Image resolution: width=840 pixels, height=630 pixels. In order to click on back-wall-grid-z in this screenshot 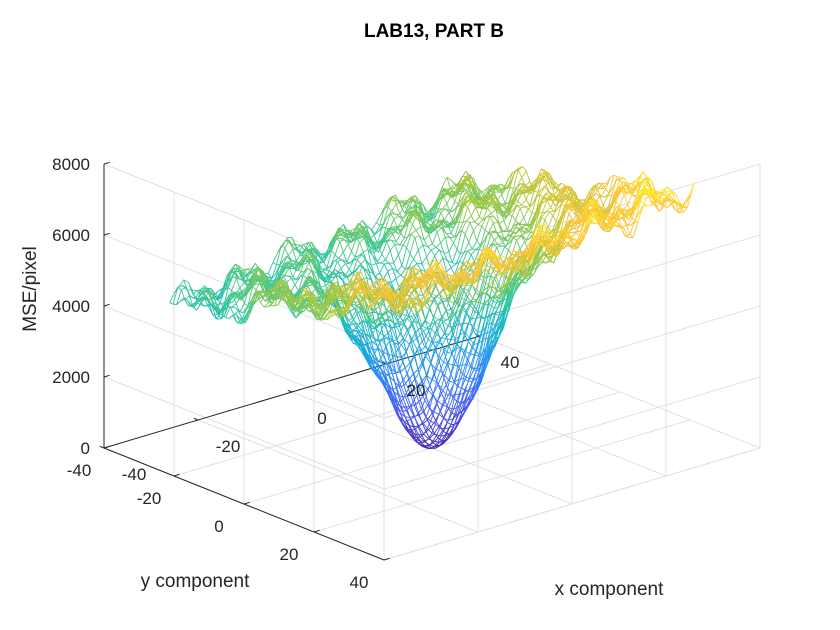, I will do `click(572, 433)`.